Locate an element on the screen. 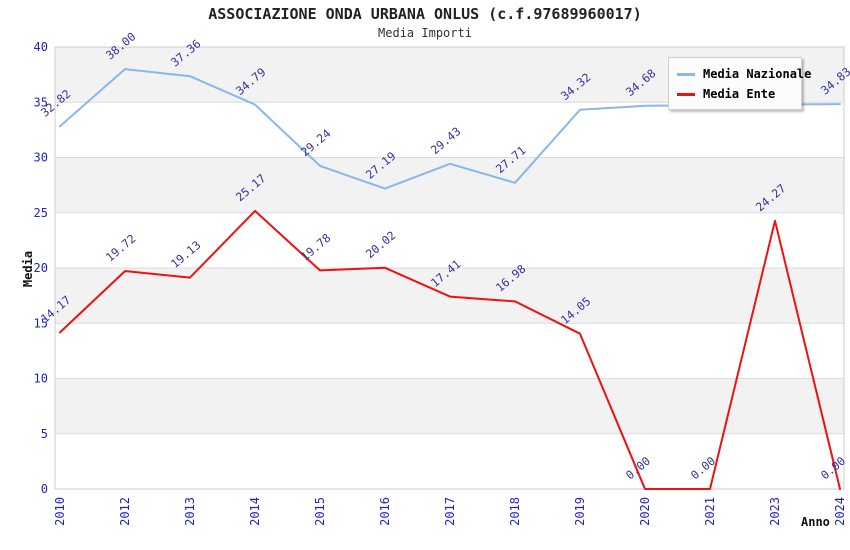  y-axis-title: Media is located at coordinates (28, 269).